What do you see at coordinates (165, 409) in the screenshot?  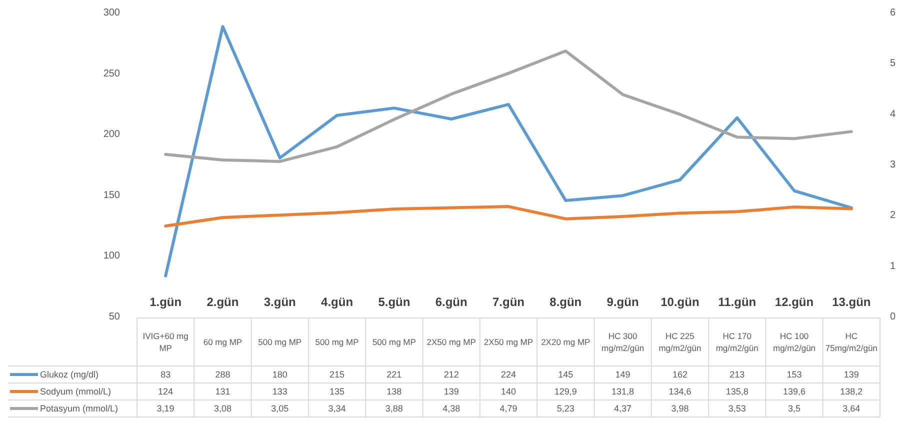 I see `data-label: 3,19` at bounding box center [165, 409].